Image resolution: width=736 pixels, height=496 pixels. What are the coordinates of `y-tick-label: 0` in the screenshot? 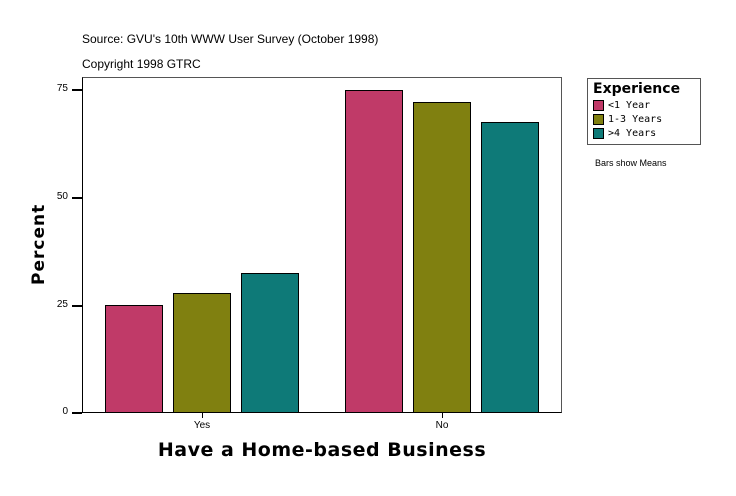 It's located at (65, 411).